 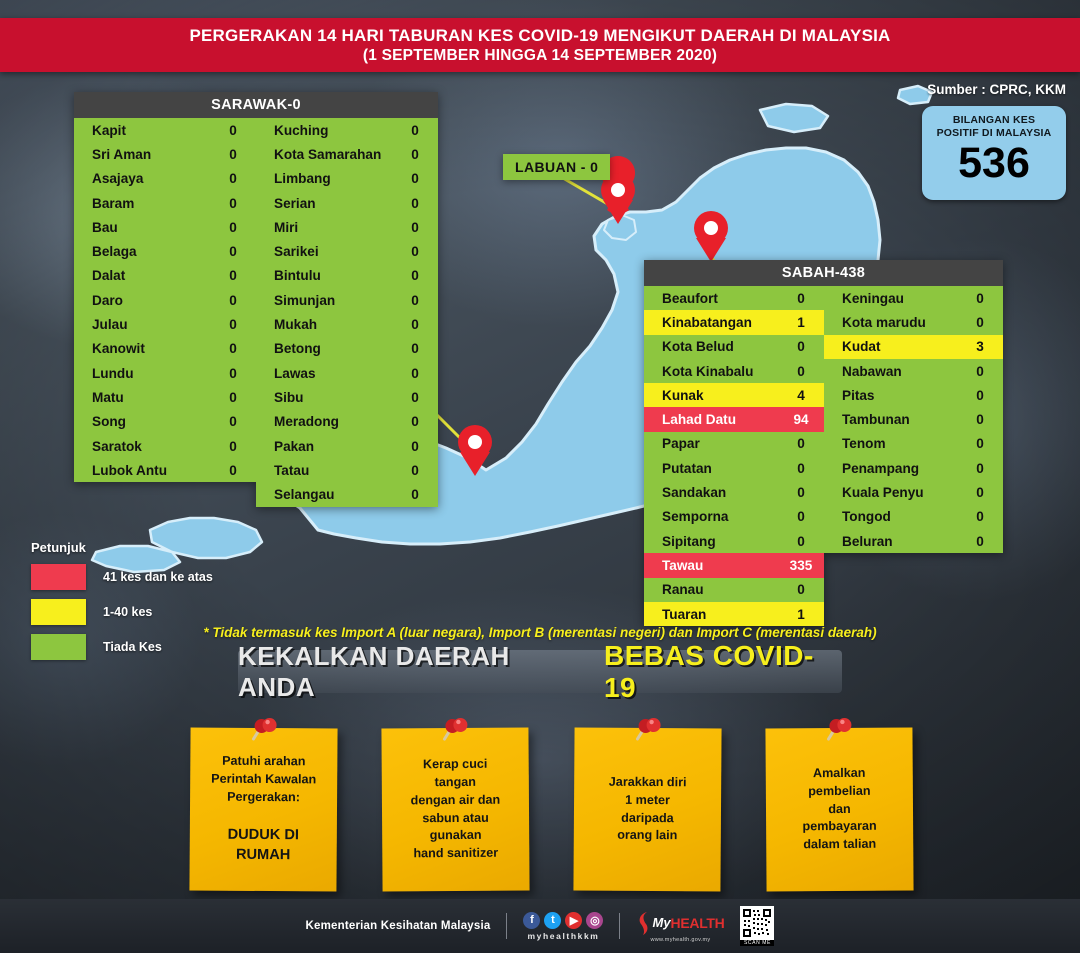 I want to click on labuan-callout: LABUAN - 0, so click(x=557, y=167).